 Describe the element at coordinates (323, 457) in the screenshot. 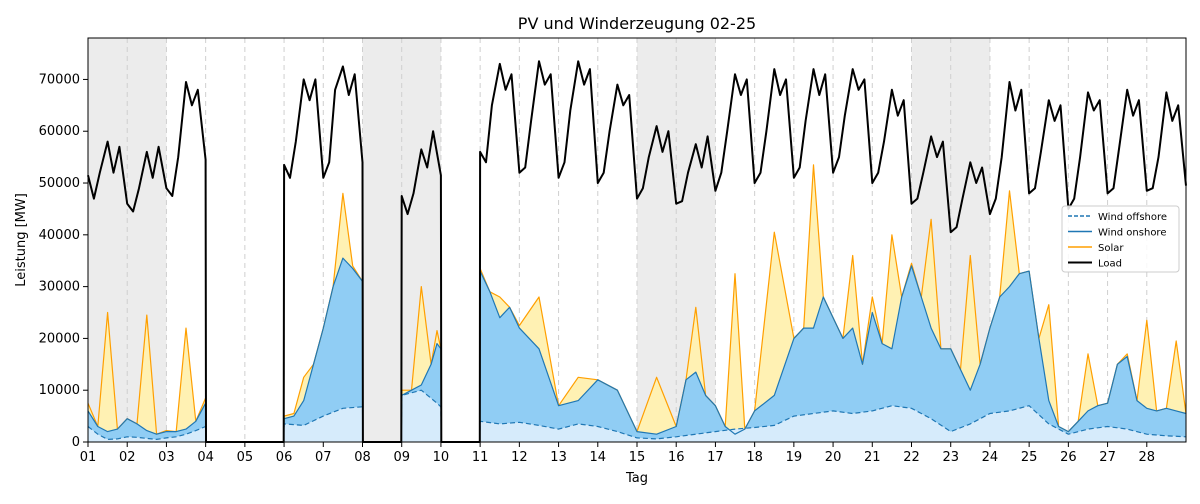

I see `x-tick-label: 07` at that location.